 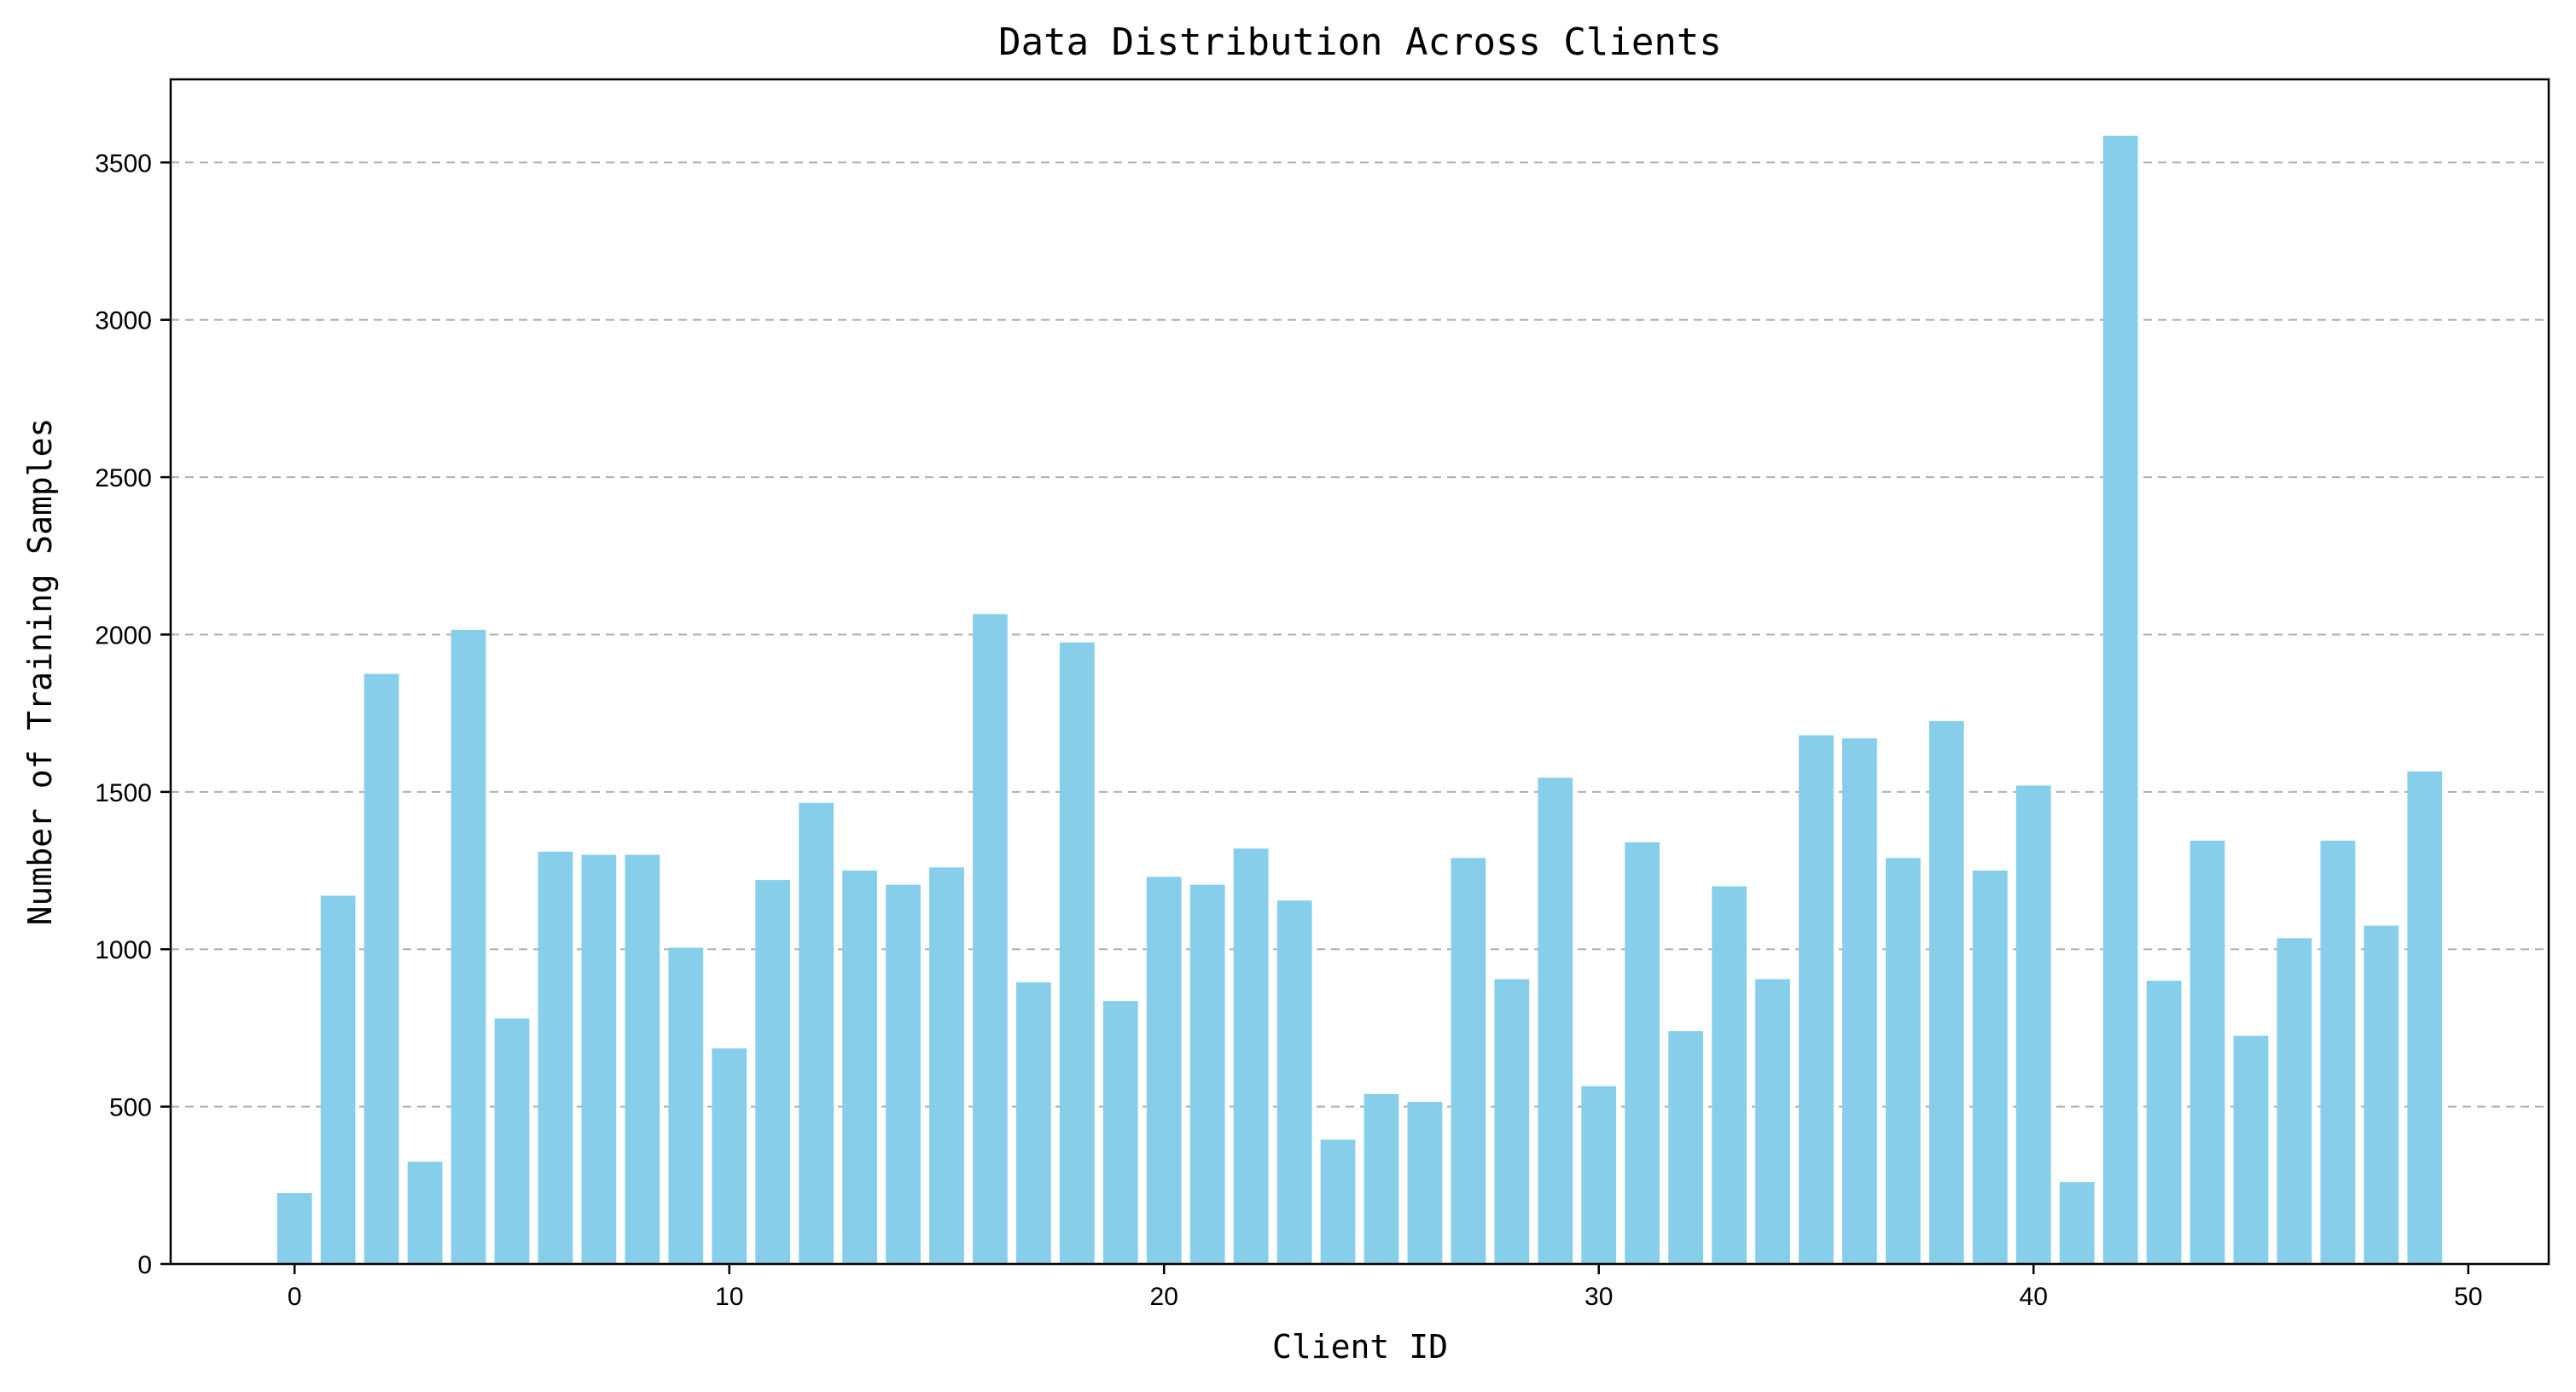 What do you see at coordinates (123, 793) in the screenshot?
I see `y-tick-label: 1500` at bounding box center [123, 793].